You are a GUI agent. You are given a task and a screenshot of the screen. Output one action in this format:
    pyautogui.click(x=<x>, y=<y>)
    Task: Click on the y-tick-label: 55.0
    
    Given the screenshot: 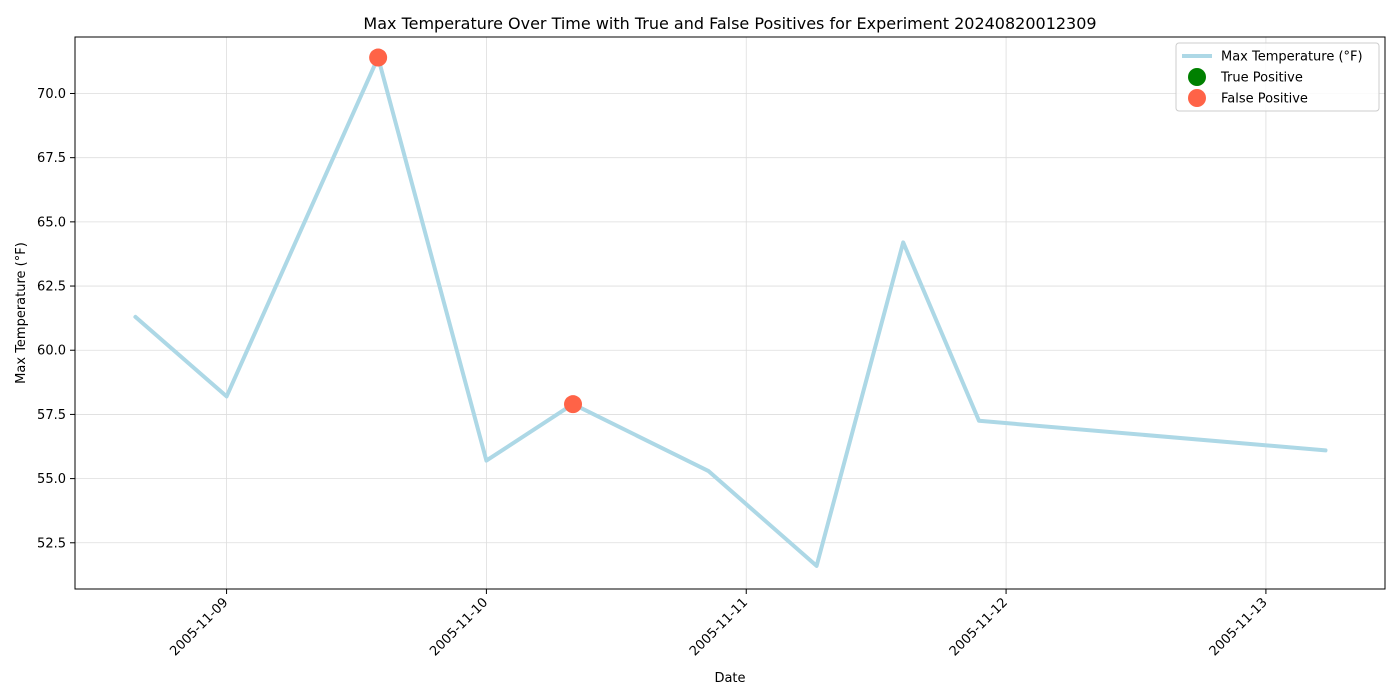 What is the action you would take?
    pyautogui.click(x=51, y=479)
    